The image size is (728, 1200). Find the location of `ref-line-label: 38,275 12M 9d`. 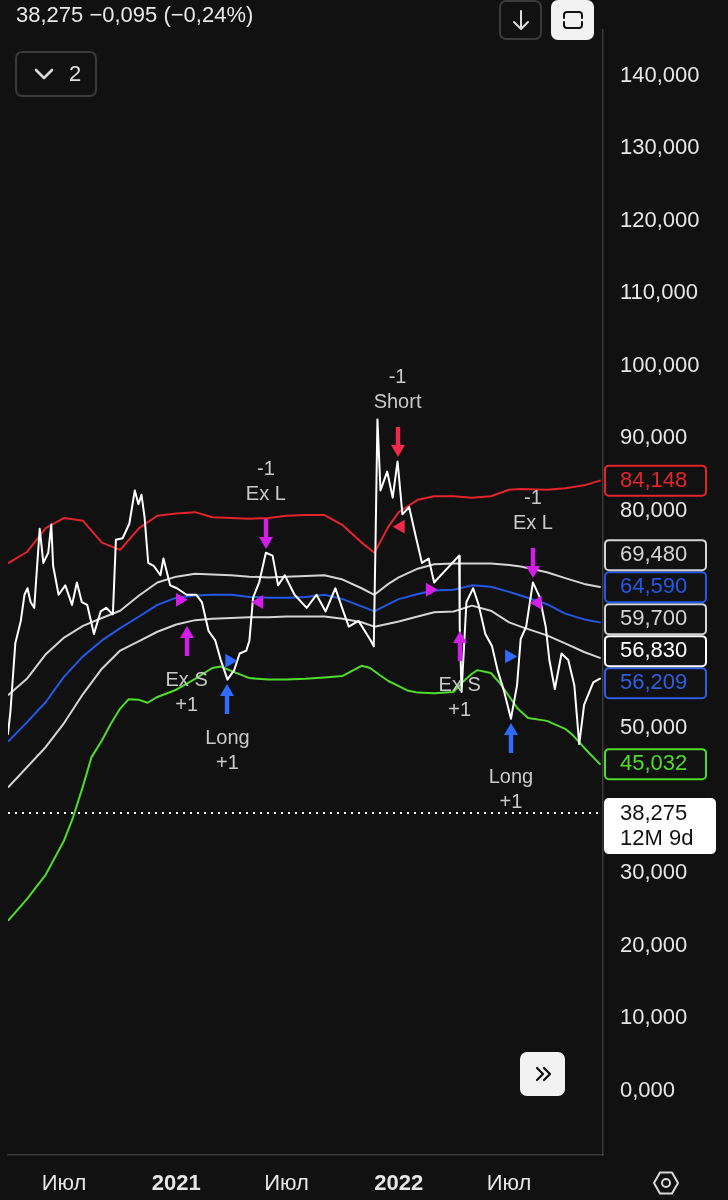

ref-line-label: 38,275 12M 9d is located at coordinates (657, 825).